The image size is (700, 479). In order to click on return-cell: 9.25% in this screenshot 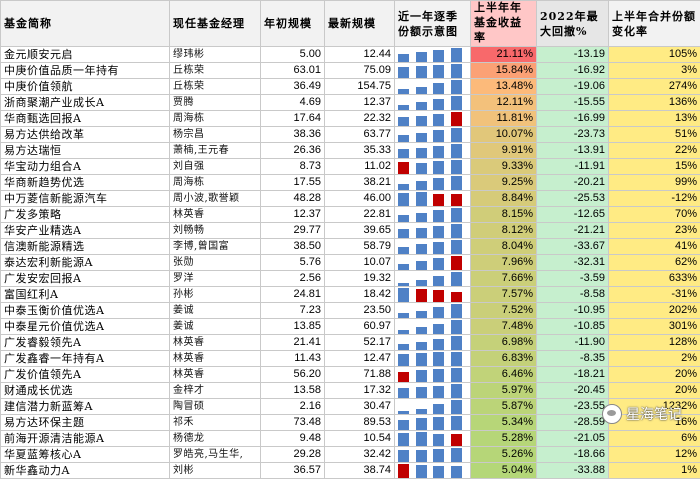, I will do `click(504, 183)`.